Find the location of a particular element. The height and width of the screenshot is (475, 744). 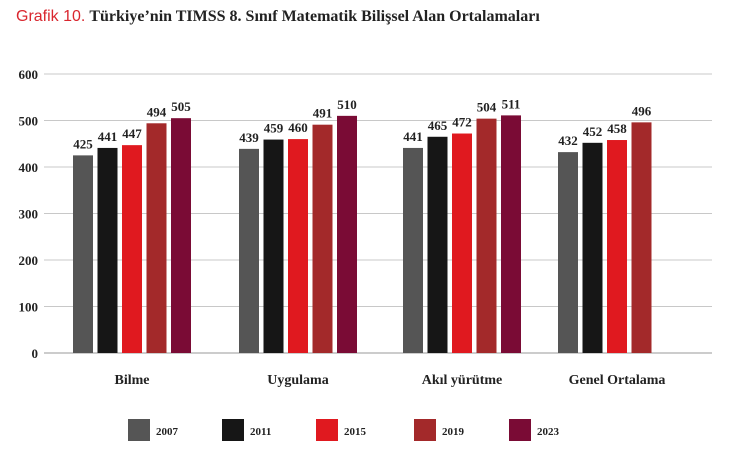

data-label: 494 is located at coordinates (157, 111).